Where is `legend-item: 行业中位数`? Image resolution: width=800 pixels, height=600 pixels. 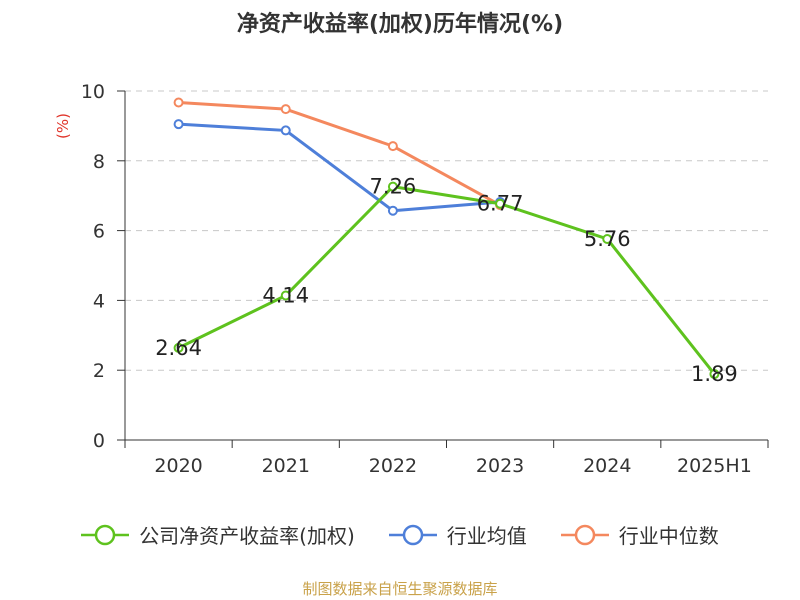
legend-item: 行业中位数 is located at coordinates (639, 534).